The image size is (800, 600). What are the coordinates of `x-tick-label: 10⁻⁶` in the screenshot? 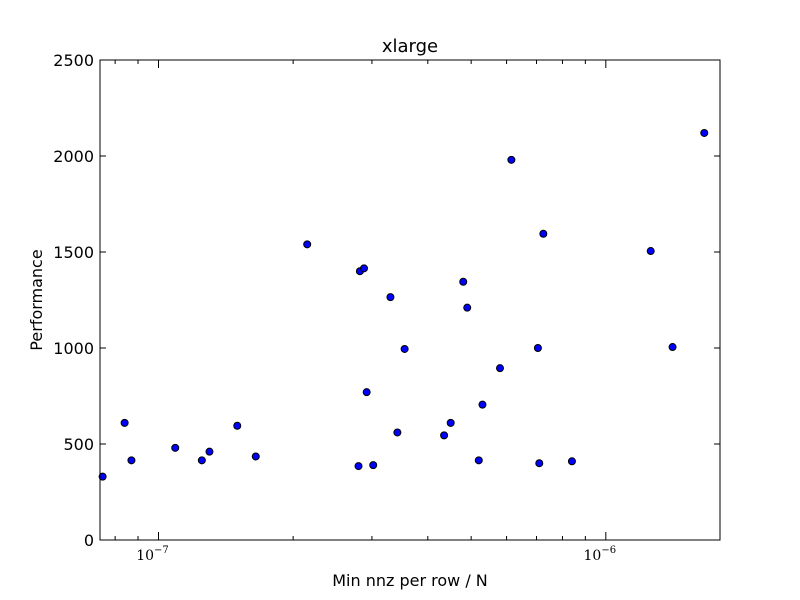 It's located at (600, 554).